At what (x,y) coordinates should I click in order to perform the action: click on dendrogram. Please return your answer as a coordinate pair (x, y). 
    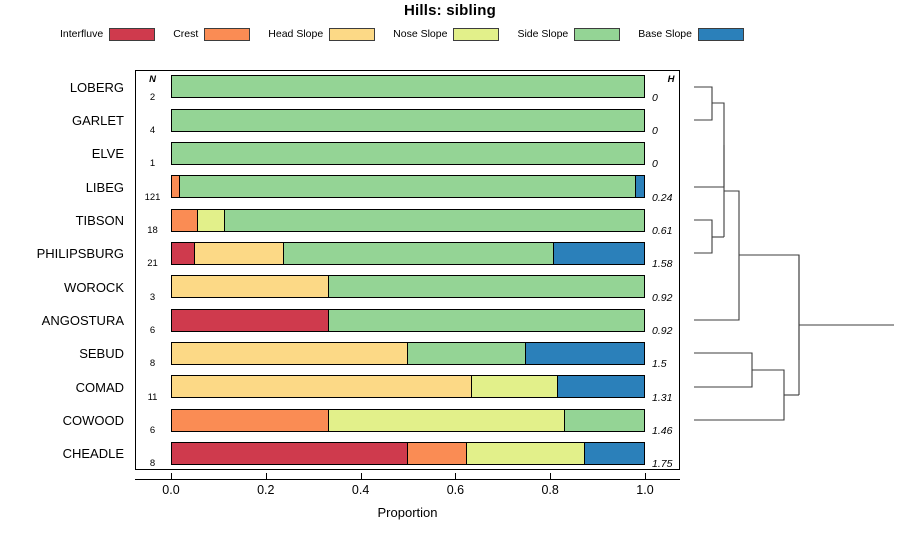
    Looking at the image, I should click on (794, 253).